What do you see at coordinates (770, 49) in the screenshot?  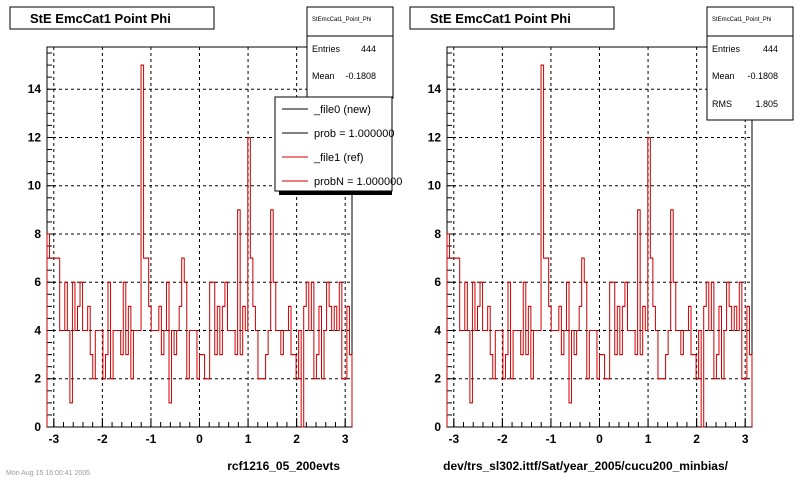 I see `right-stats-entries-value: 444` at bounding box center [770, 49].